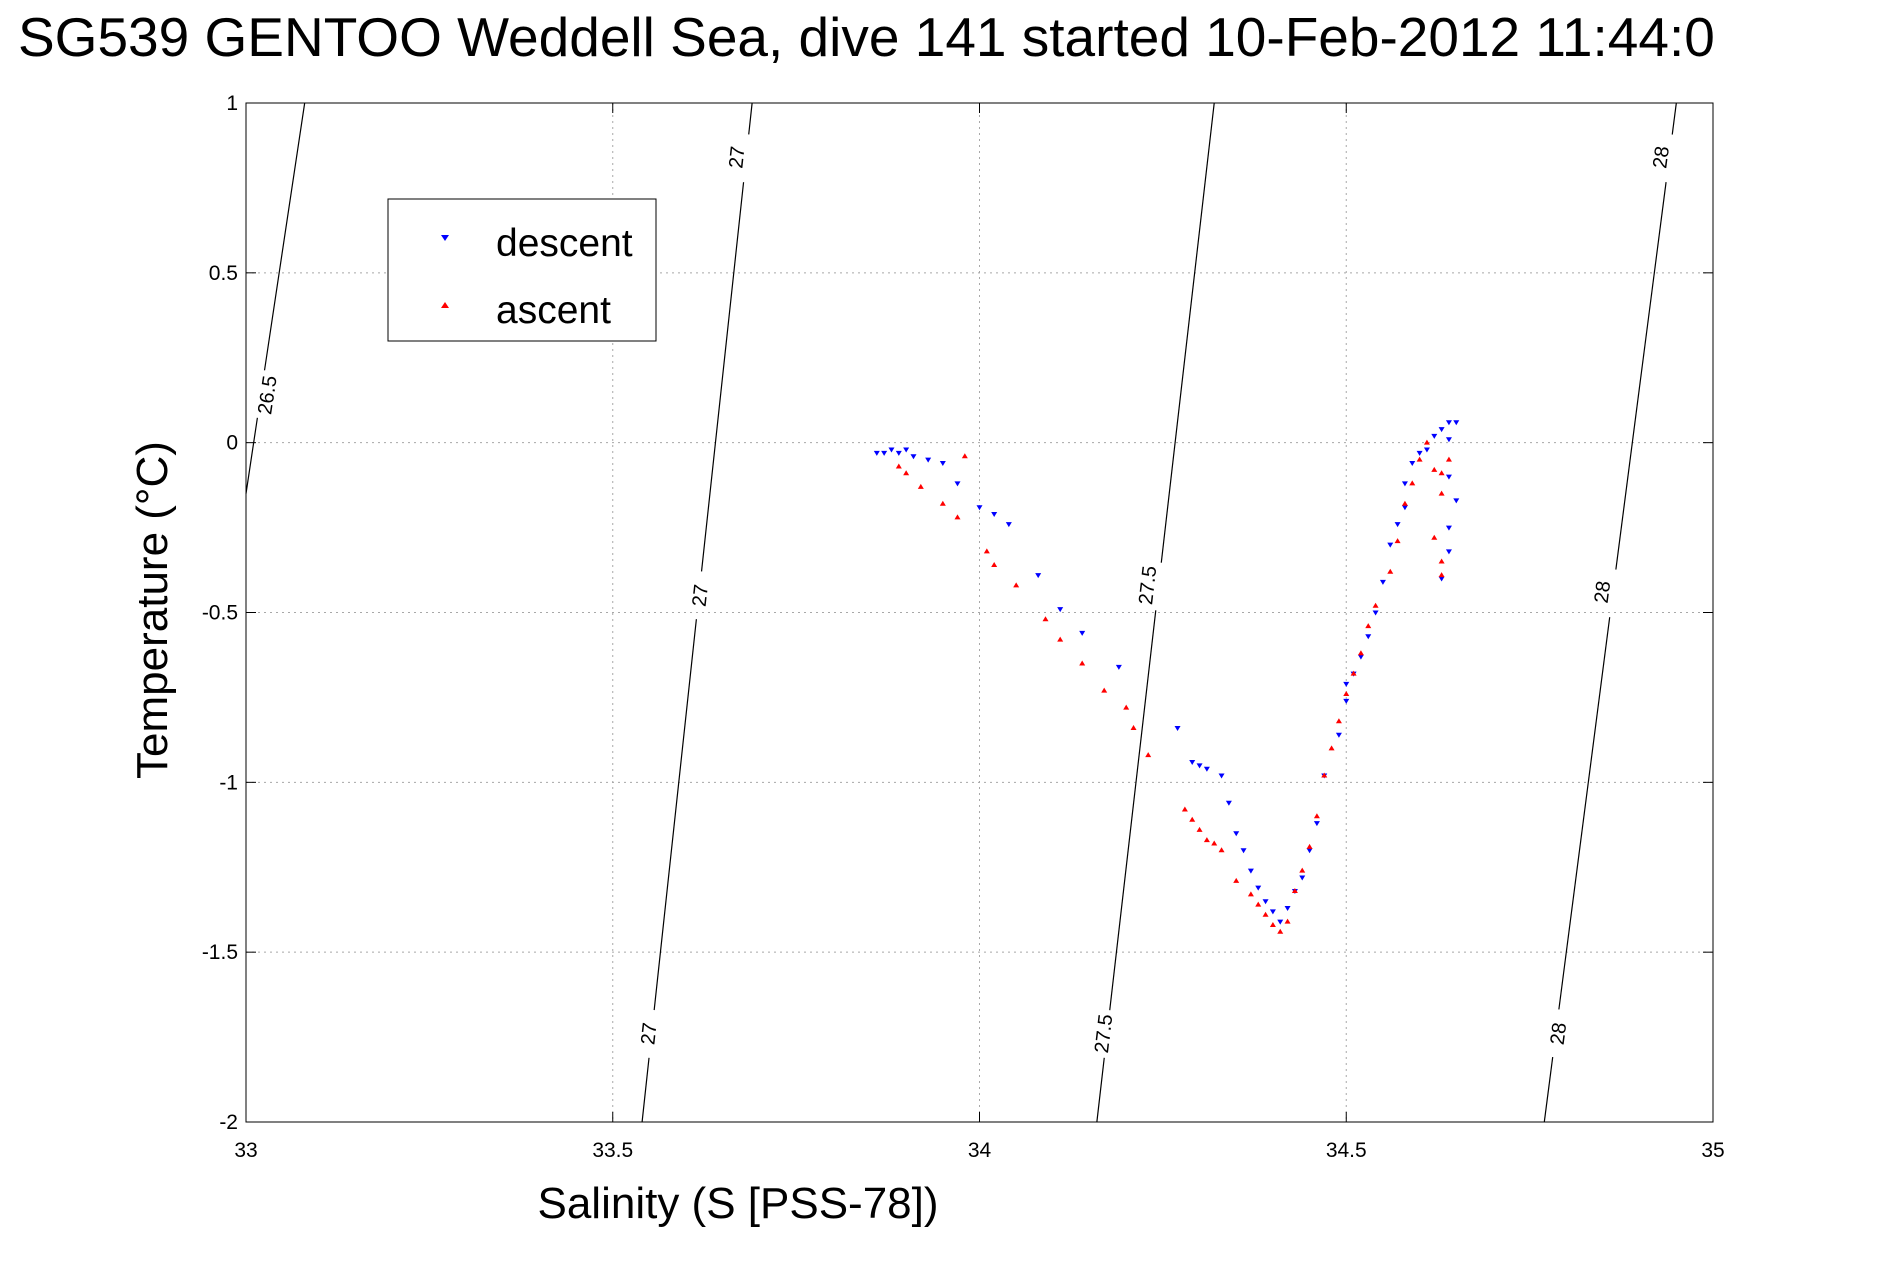  I want to click on contour-label-28-1: 28, so click(1603, 592).